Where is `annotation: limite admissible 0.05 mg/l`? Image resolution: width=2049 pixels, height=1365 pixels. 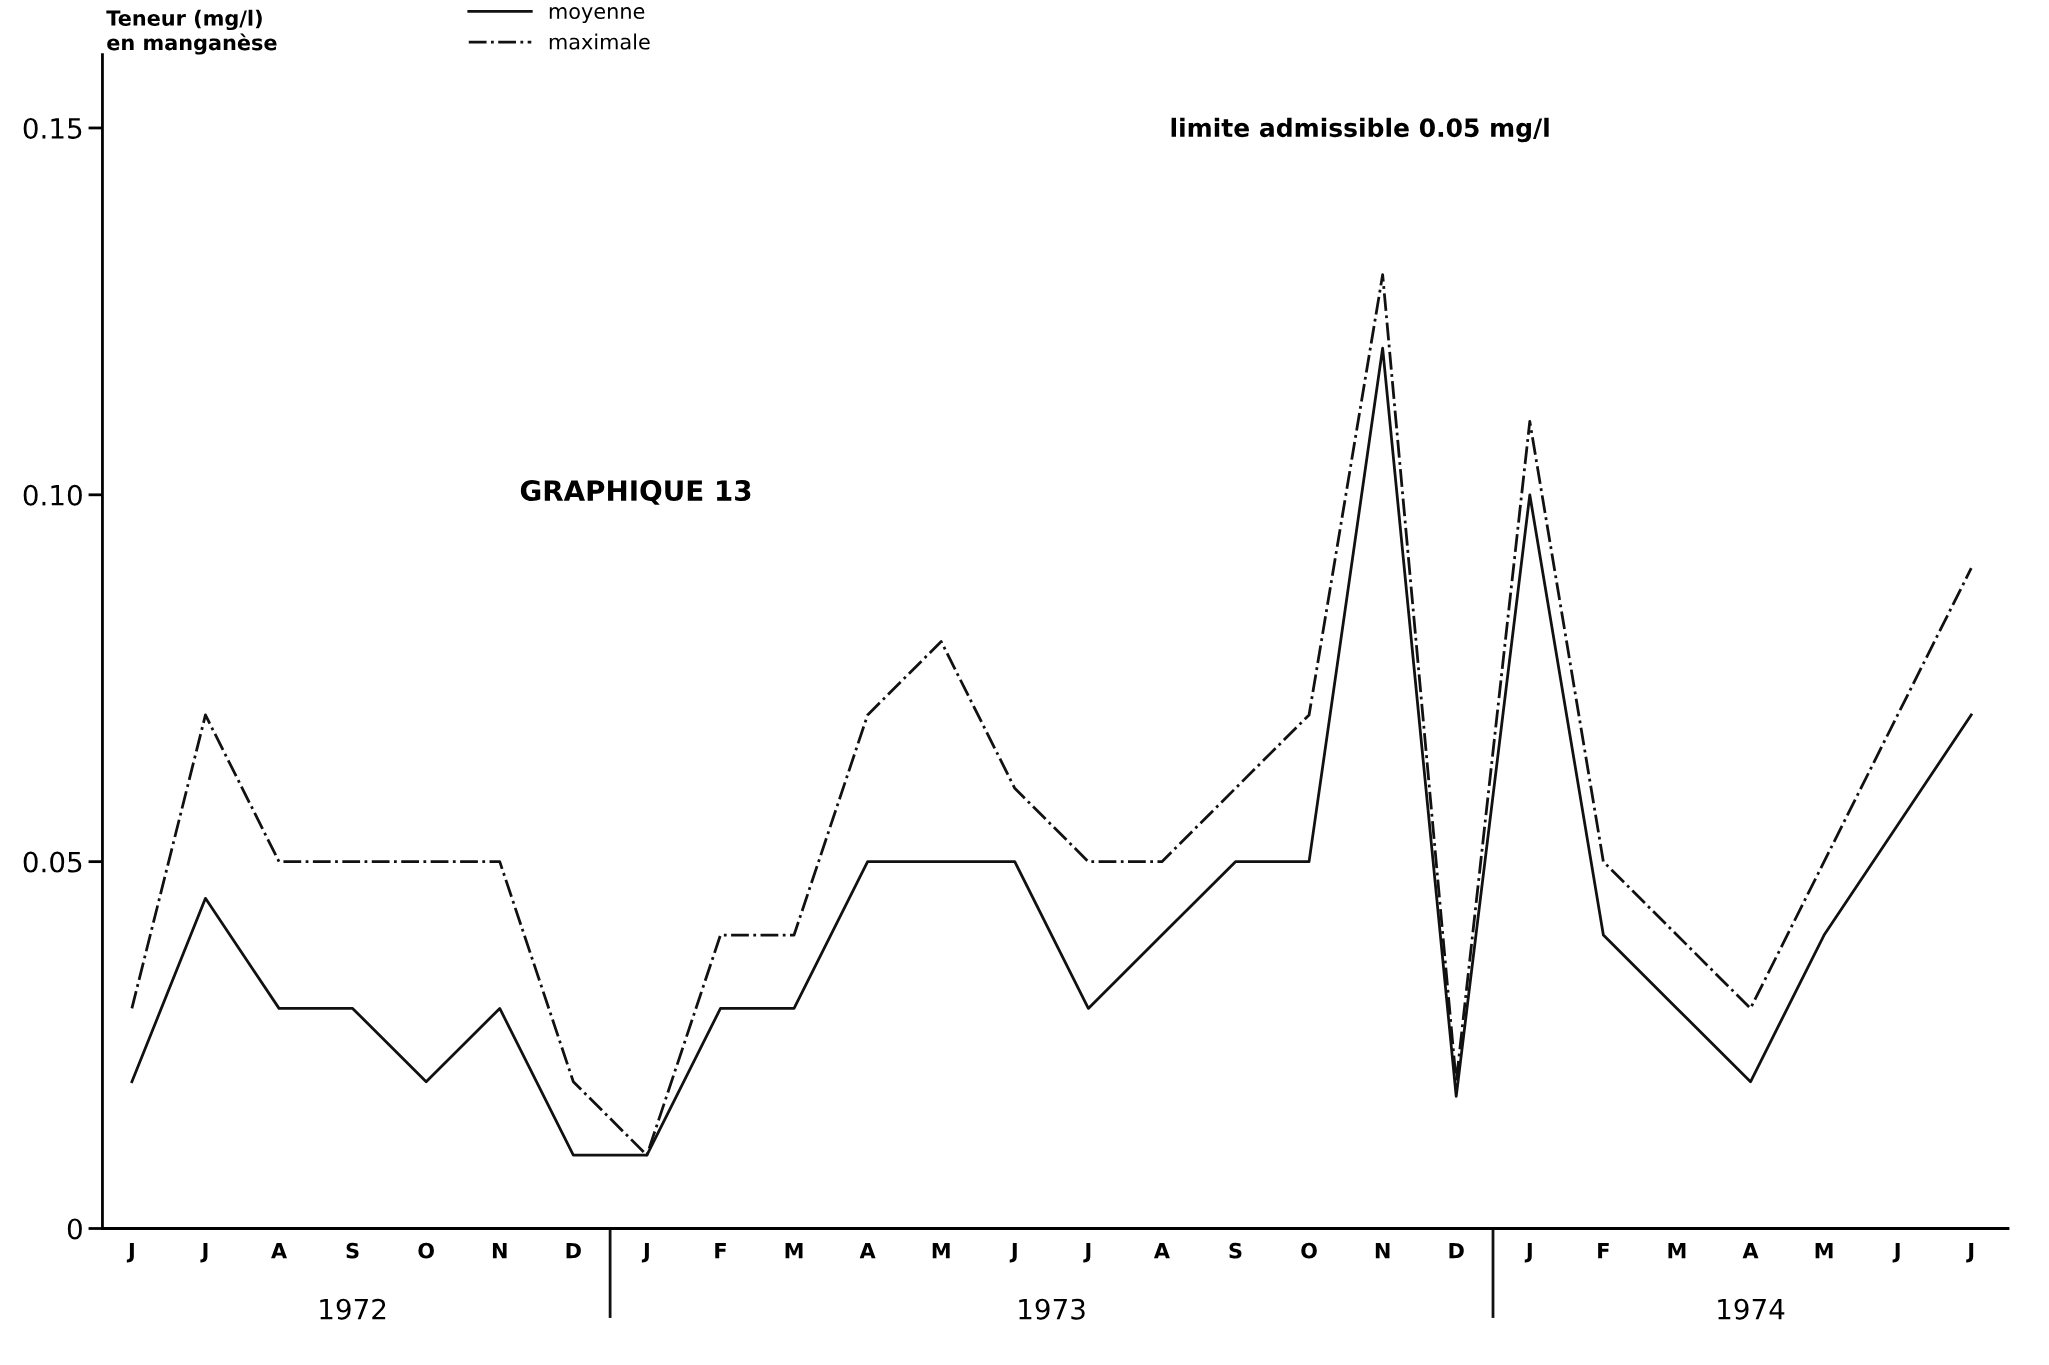
annotation: limite admissible 0.05 mg/l is located at coordinates (1360, 130).